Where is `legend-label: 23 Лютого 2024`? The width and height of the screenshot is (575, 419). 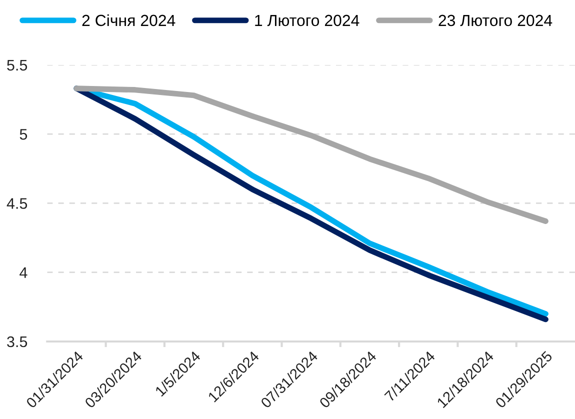 legend-label: 23 Лютого 2024 is located at coordinates (495, 20).